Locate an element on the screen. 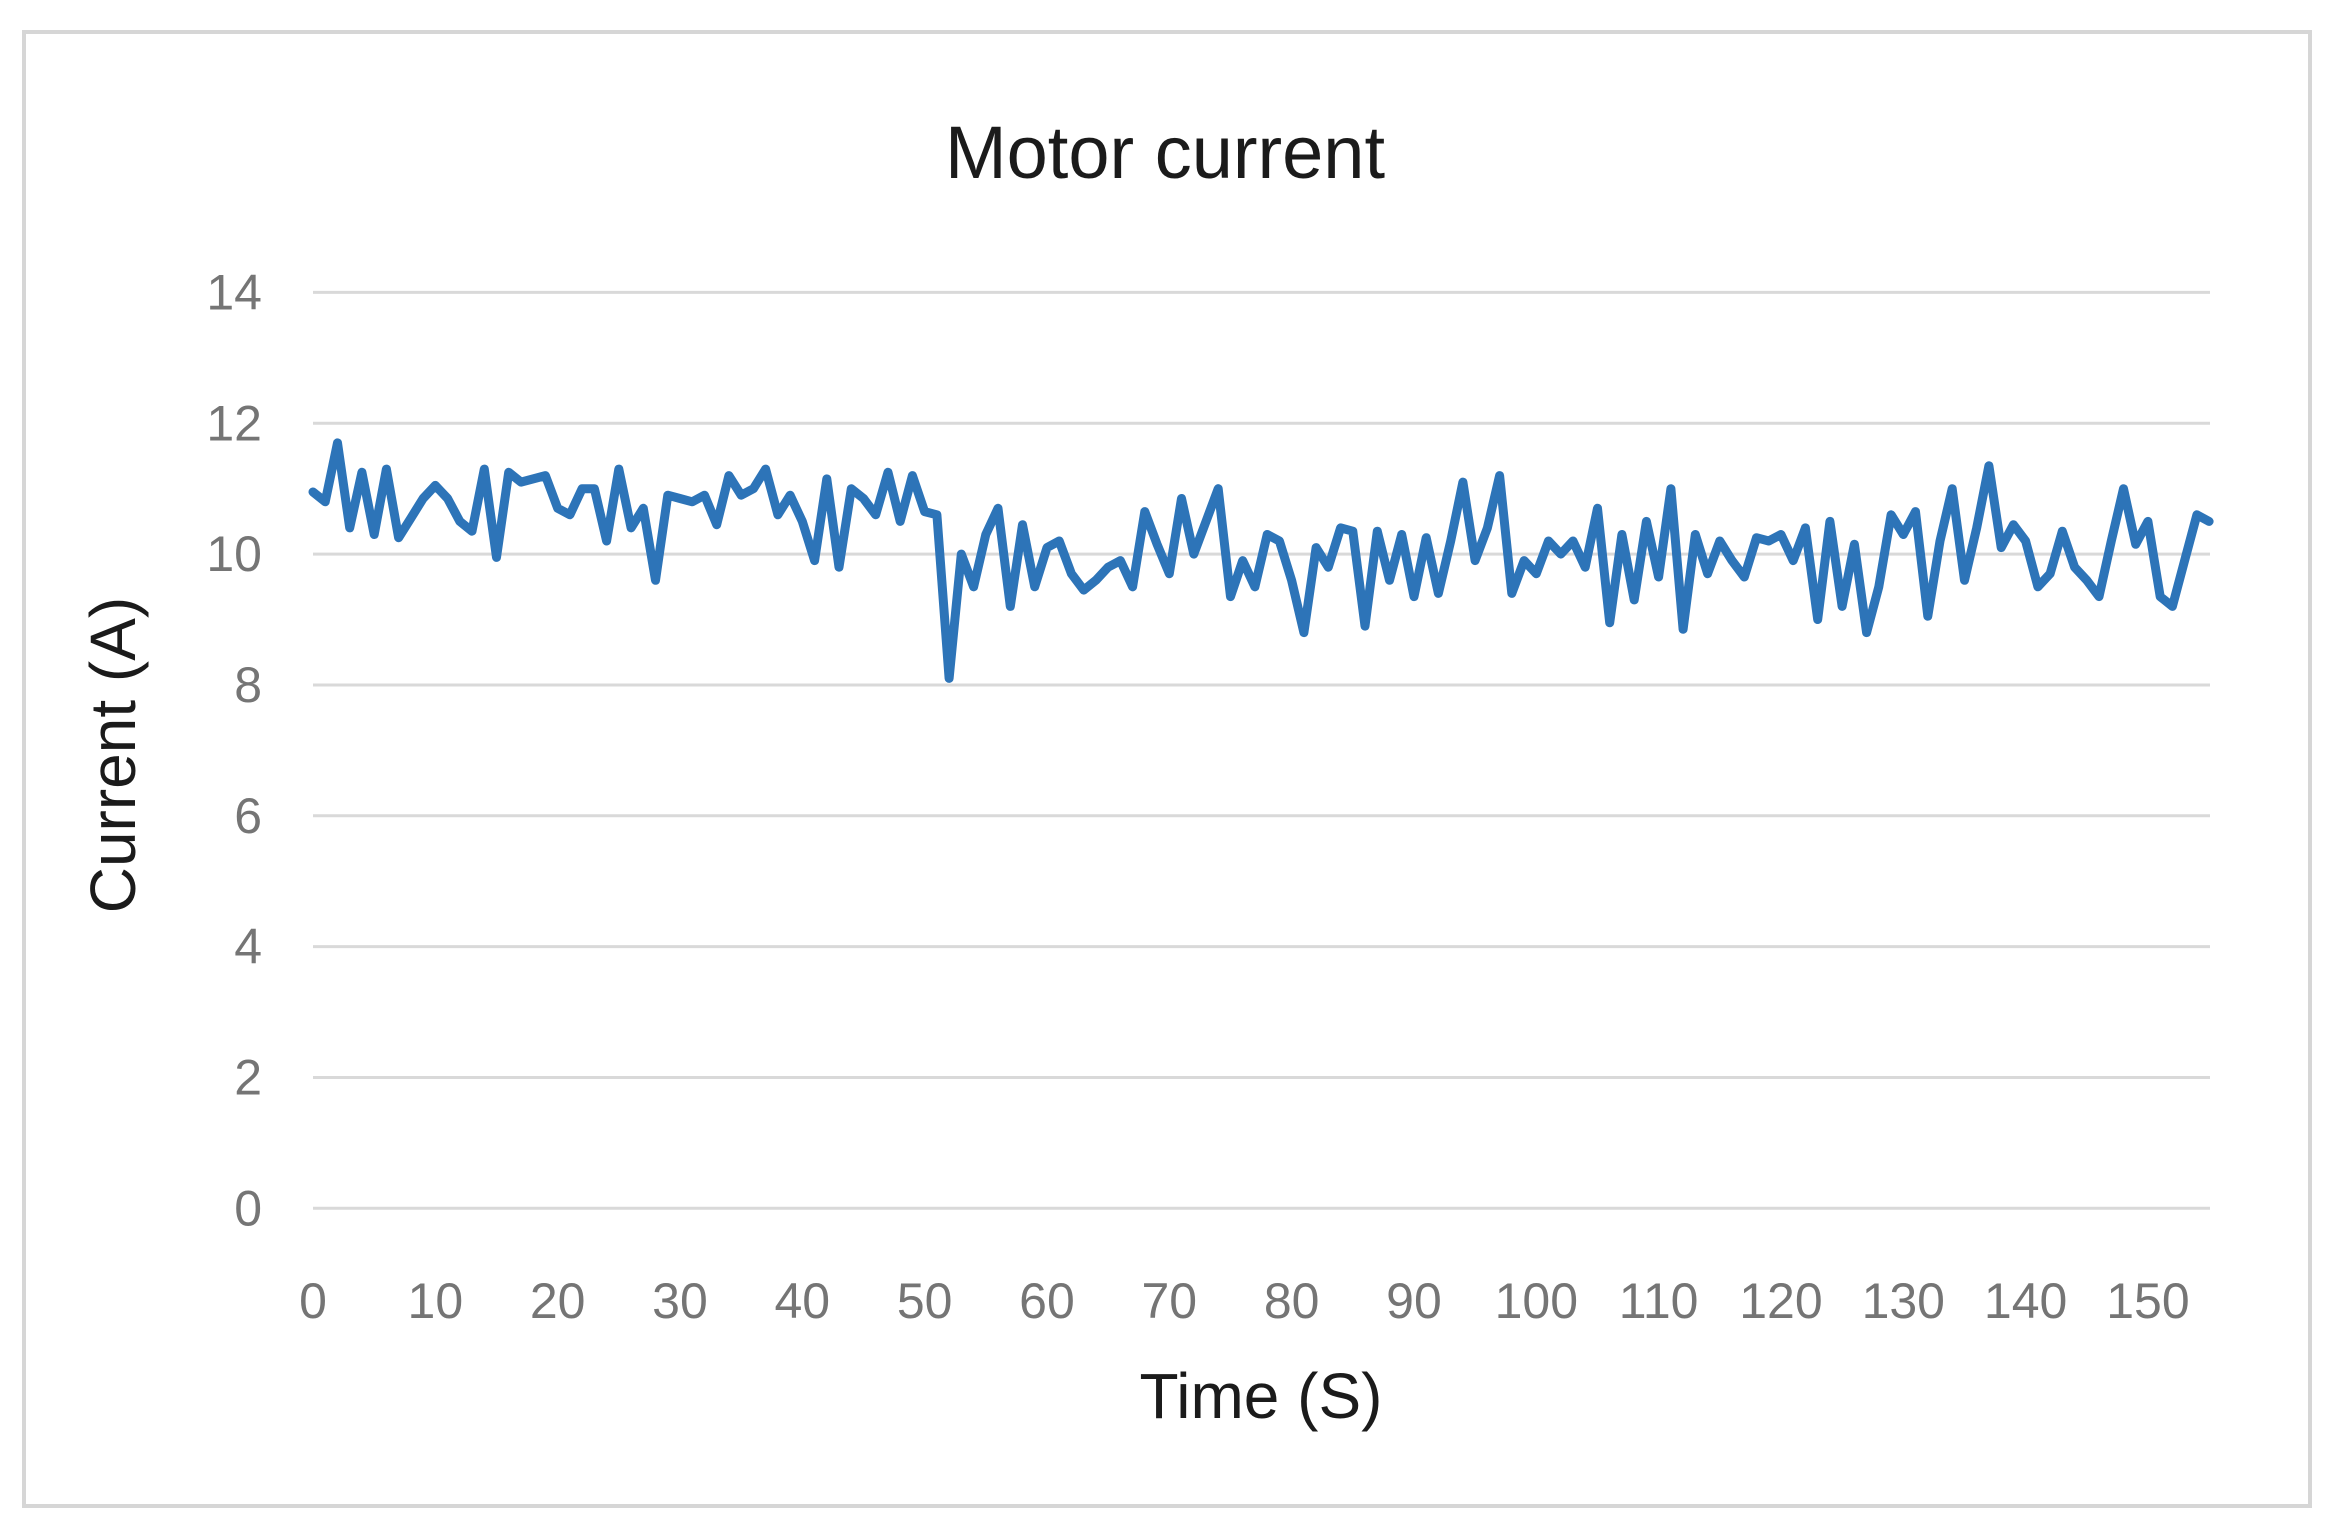 The image size is (2341, 1538). x-tick-label: 120 is located at coordinates (1780, 1301).